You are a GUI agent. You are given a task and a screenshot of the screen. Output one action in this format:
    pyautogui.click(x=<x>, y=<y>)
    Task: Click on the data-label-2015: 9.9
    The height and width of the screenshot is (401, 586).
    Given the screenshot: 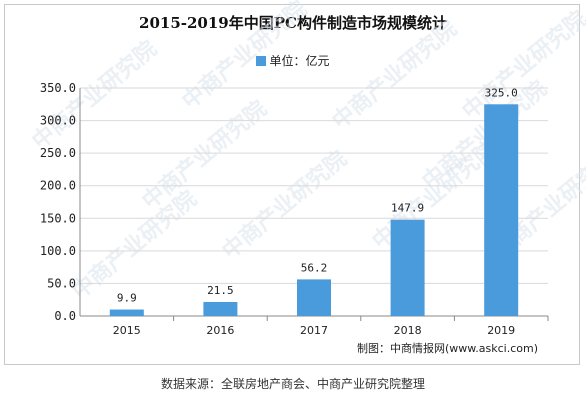 What is the action you would take?
    pyautogui.click(x=127, y=298)
    